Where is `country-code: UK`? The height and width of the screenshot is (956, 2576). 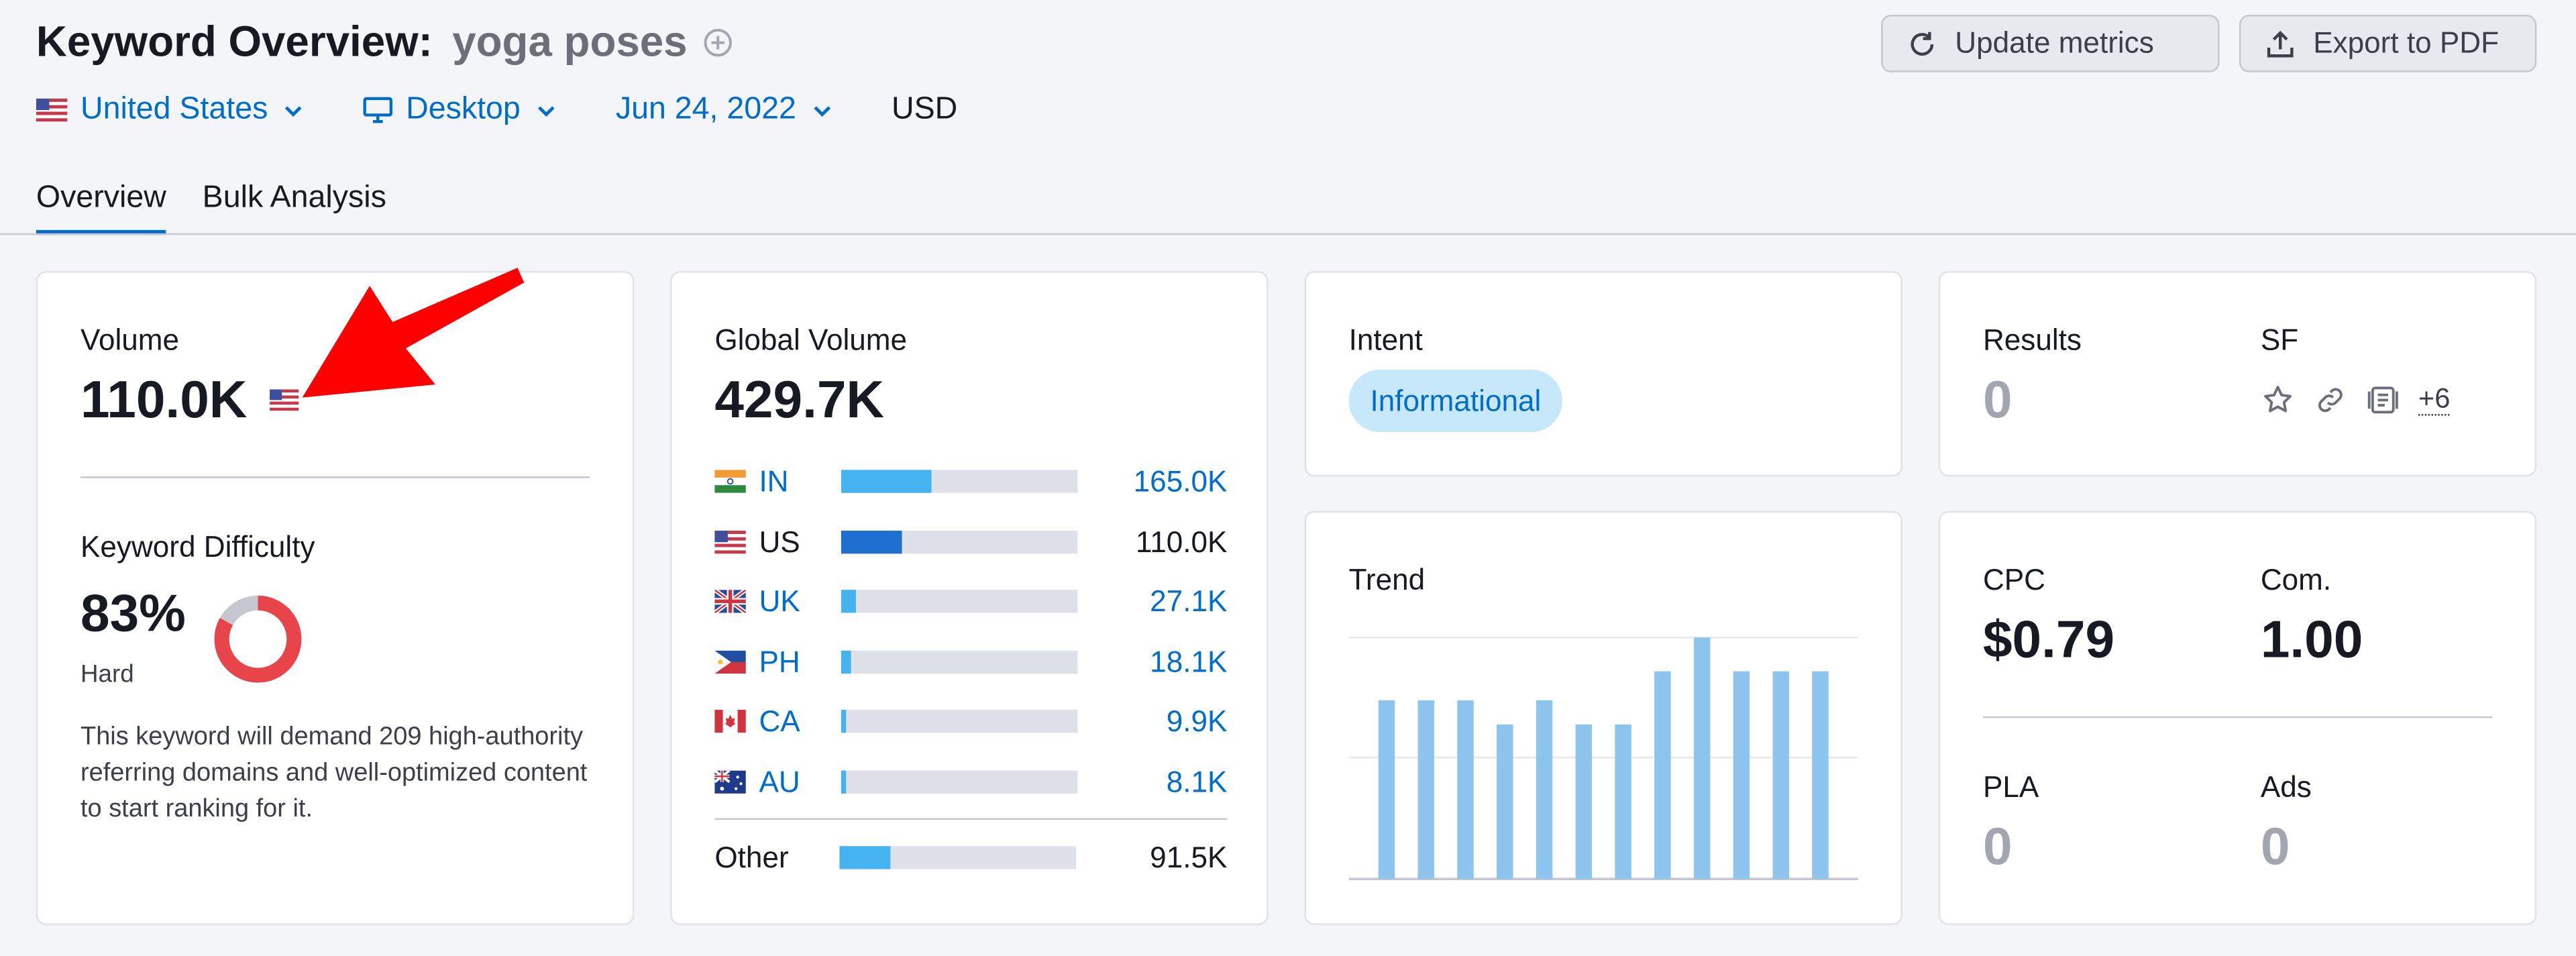 country-code: UK is located at coordinates (779, 601).